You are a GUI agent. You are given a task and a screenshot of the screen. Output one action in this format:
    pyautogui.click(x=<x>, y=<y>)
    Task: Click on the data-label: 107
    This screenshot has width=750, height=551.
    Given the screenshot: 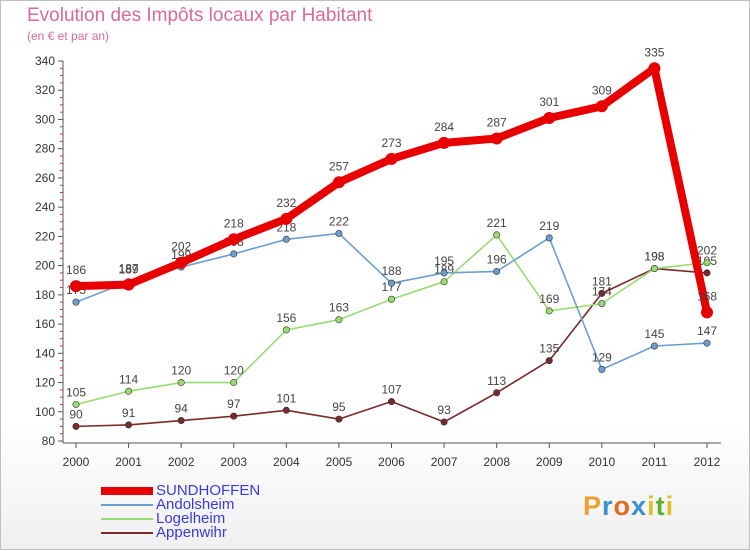 What is the action you would take?
    pyautogui.click(x=391, y=390)
    